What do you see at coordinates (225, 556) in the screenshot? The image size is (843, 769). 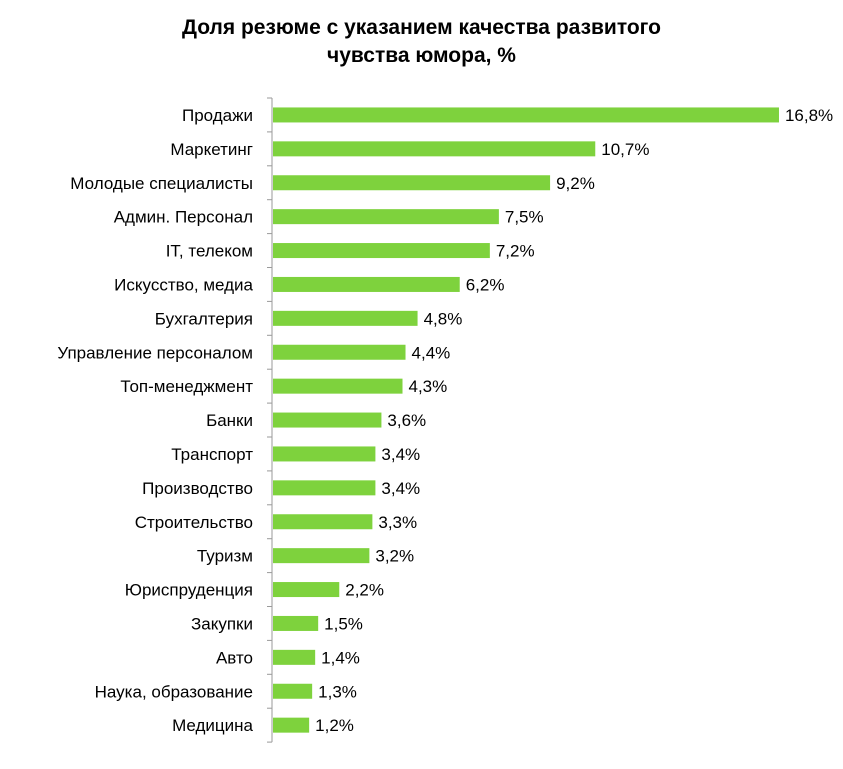 I see `category-label: Туризм` at bounding box center [225, 556].